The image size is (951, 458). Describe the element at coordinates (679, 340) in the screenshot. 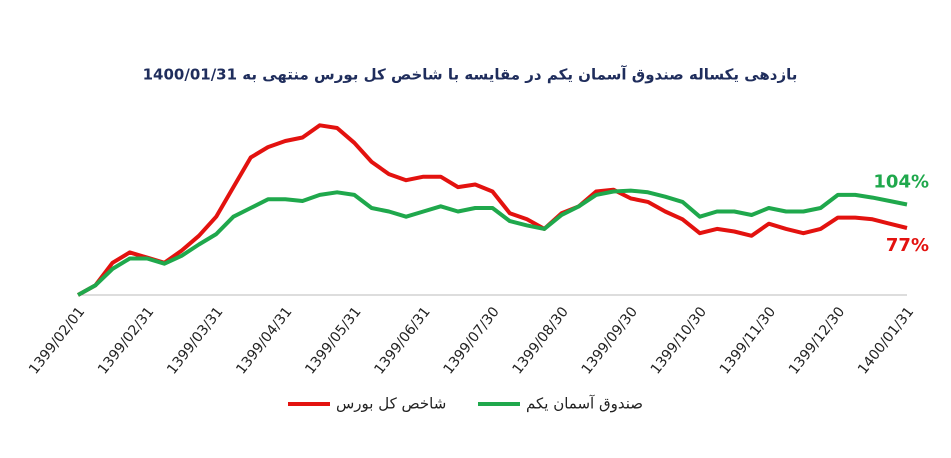

I see `x-tick-label: 1399/10/30` at that location.